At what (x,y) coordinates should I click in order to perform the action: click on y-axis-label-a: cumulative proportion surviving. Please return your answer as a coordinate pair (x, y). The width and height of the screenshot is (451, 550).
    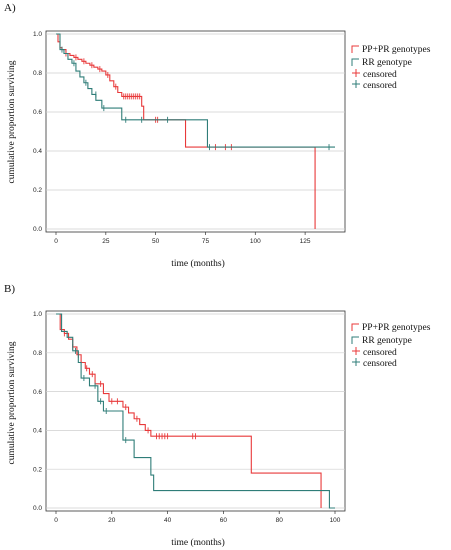
    Looking at the image, I should click on (12, 121).